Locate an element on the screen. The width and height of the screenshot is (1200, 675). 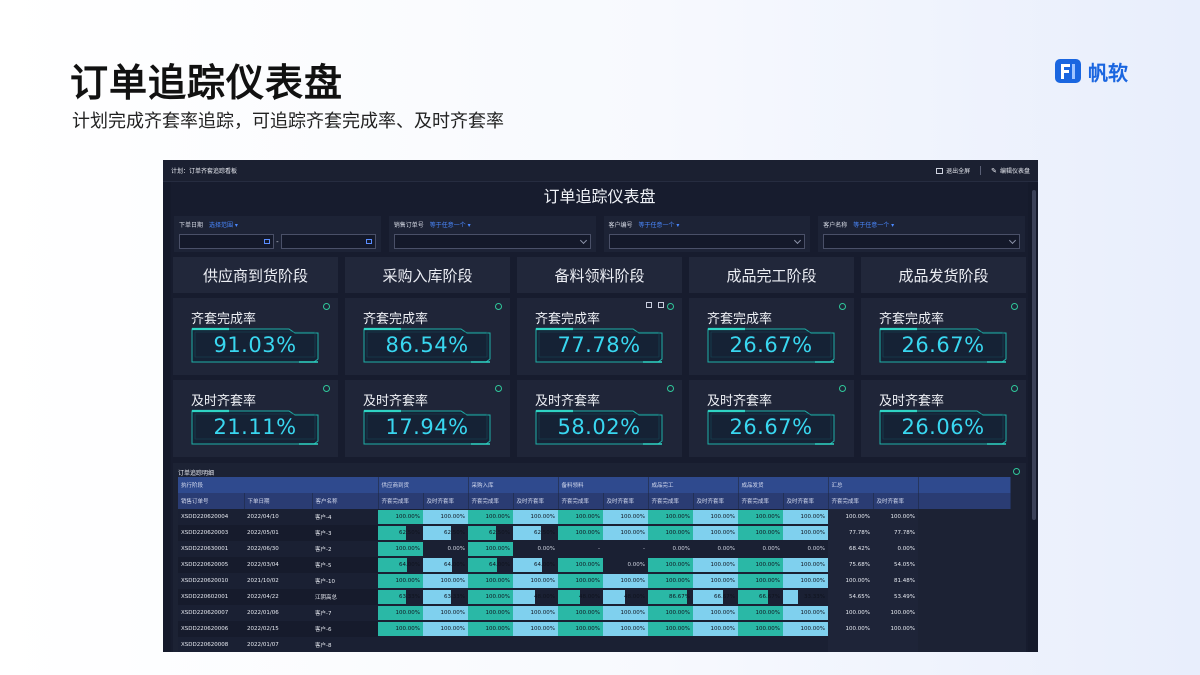
customer-code-select is located at coordinates (707, 241).